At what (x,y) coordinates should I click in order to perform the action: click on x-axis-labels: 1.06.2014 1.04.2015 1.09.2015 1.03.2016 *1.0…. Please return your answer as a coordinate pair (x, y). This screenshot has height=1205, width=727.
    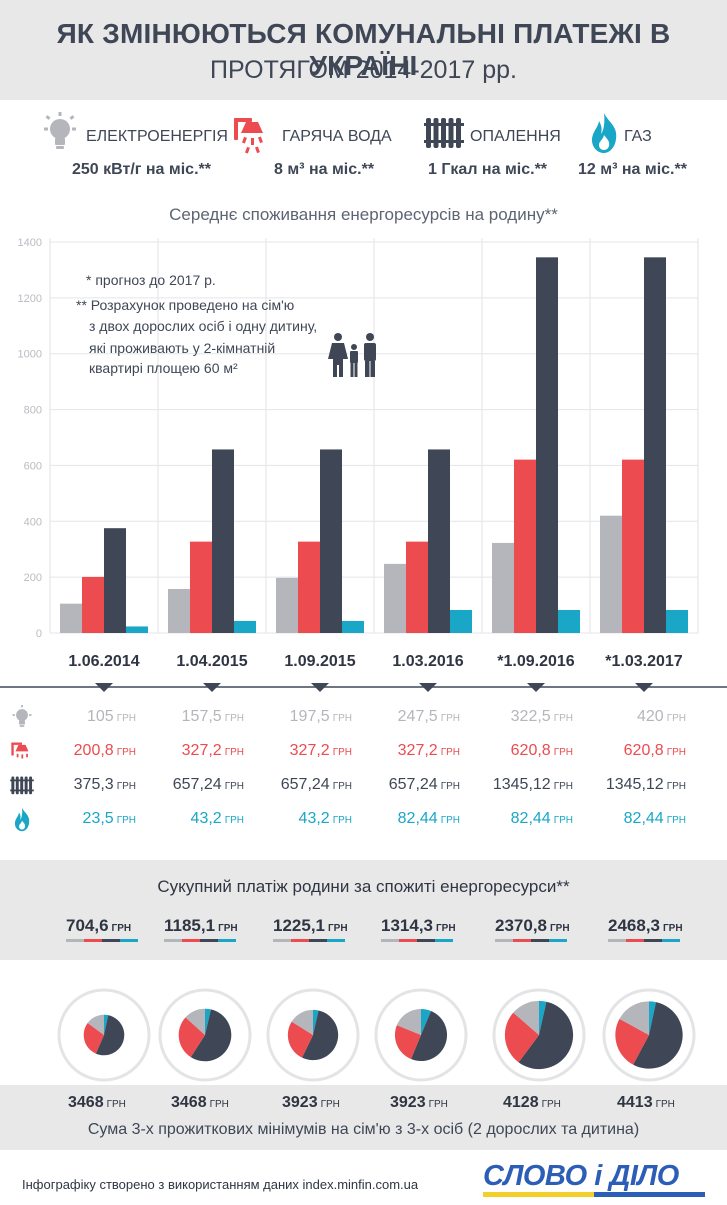
    Looking at the image, I should click on (375, 661).